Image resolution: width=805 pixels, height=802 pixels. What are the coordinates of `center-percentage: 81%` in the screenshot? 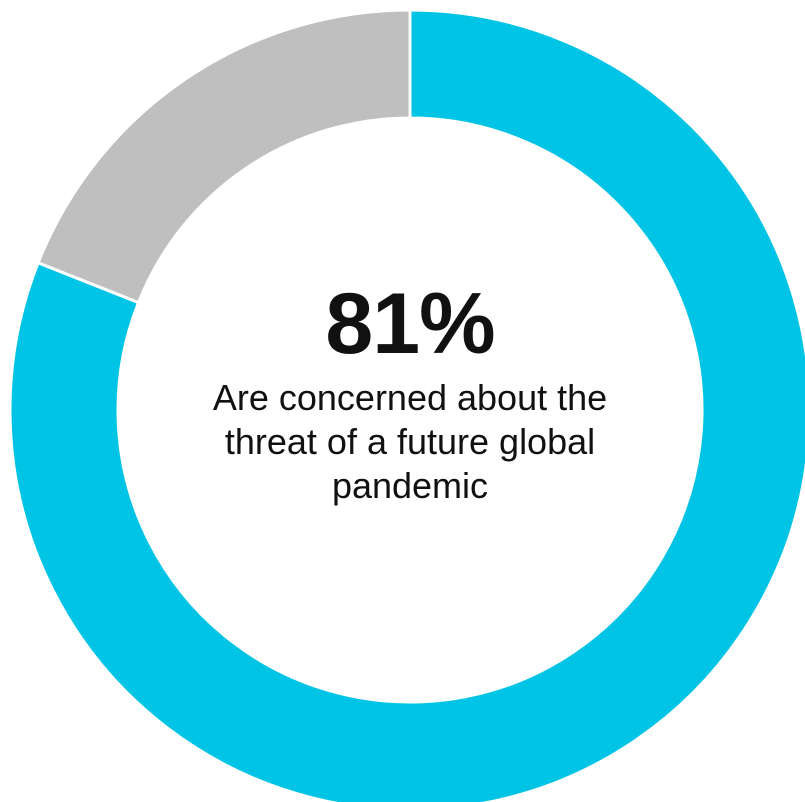 It's located at (410, 324).